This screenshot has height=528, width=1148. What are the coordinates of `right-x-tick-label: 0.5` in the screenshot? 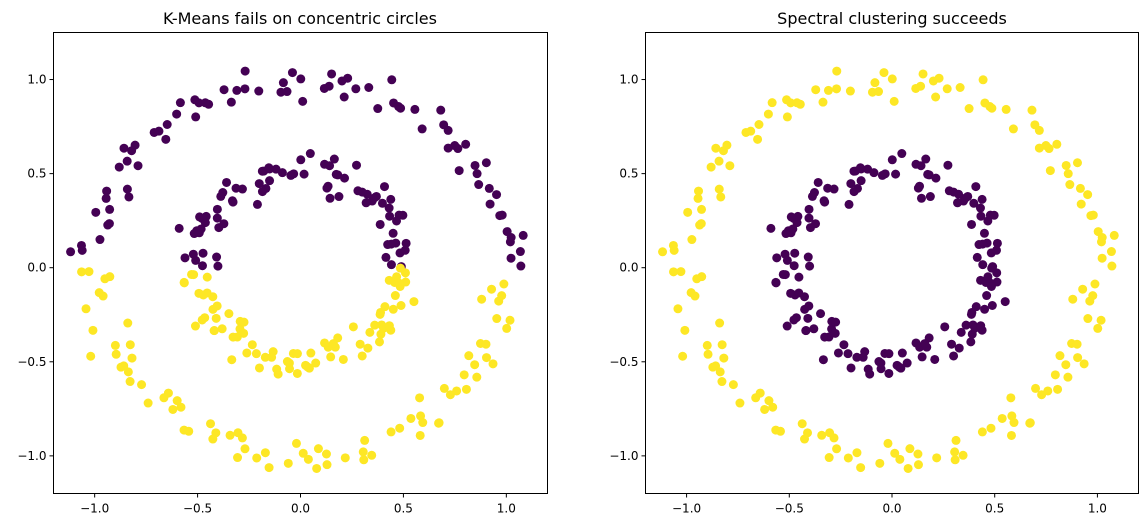 It's located at (994, 509).